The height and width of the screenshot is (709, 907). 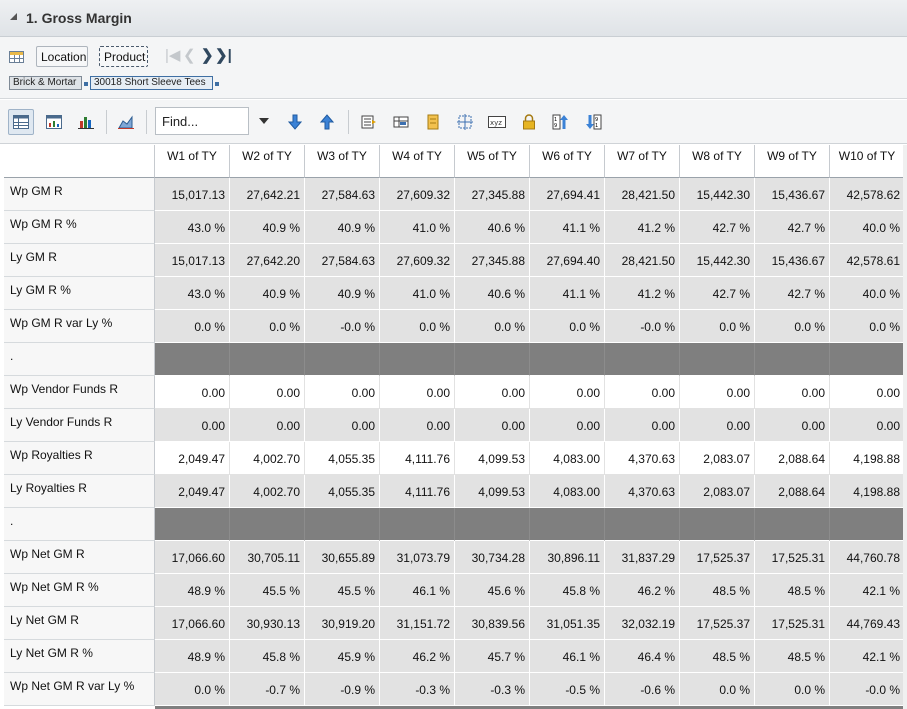 I want to click on data-cell: 32,032.19, so click(x=642, y=623).